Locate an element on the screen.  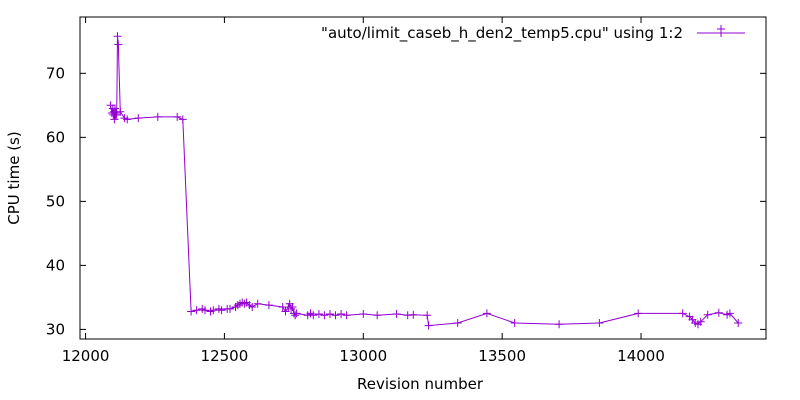
legend-marker is located at coordinates (721, 31).